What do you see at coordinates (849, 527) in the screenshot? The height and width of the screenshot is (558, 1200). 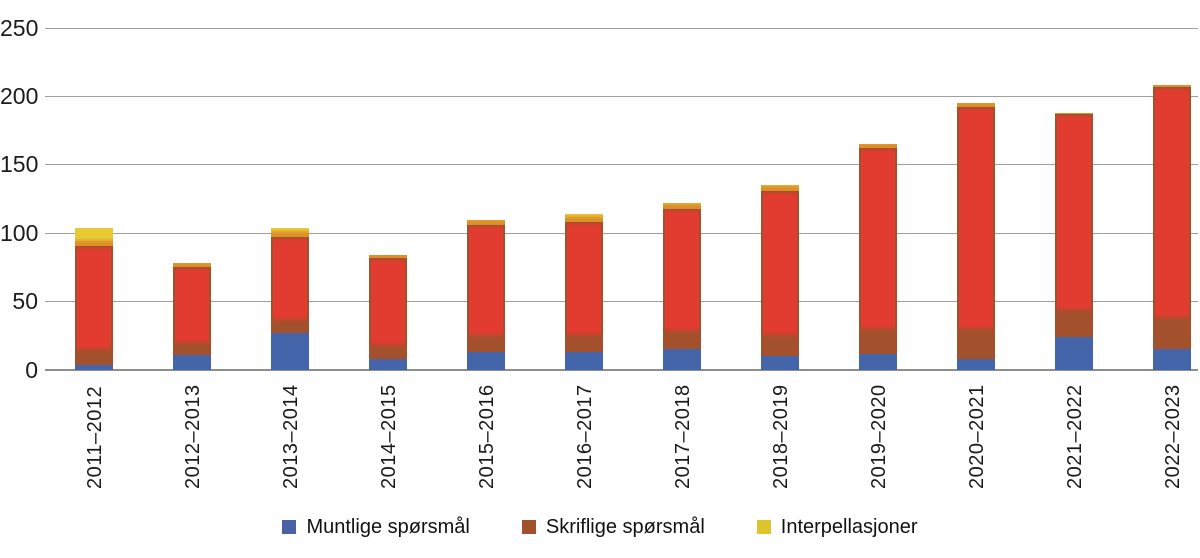 I see `legend-label-interpellasjoner: Interpellasjoner` at bounding box center [849, 527].